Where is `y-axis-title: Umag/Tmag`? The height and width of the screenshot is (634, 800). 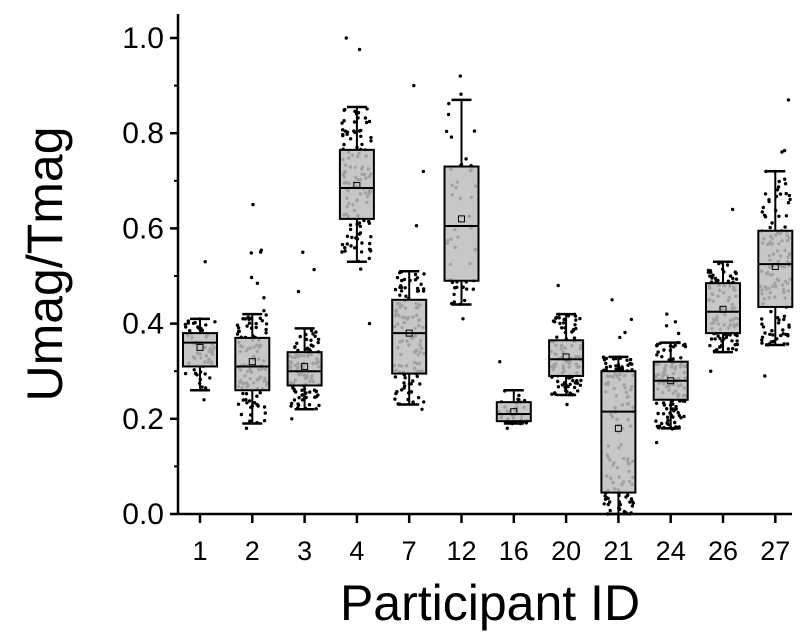
y-axis-title: Umag/Tmag is located at coordinates (45, 263).